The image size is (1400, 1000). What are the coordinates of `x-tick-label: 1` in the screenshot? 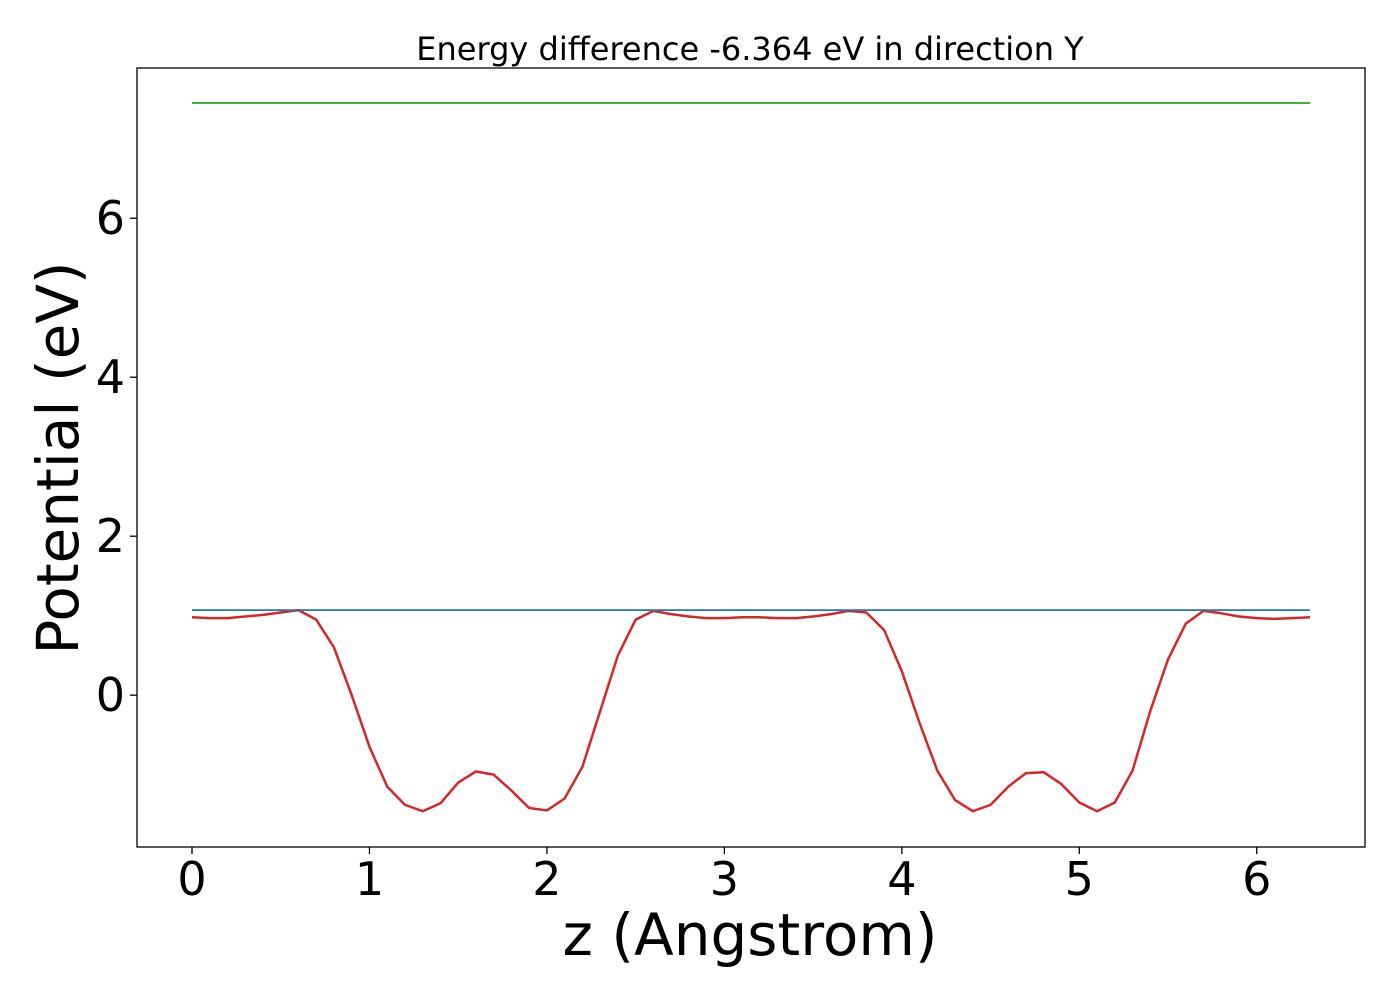 It's located at (369, 879).